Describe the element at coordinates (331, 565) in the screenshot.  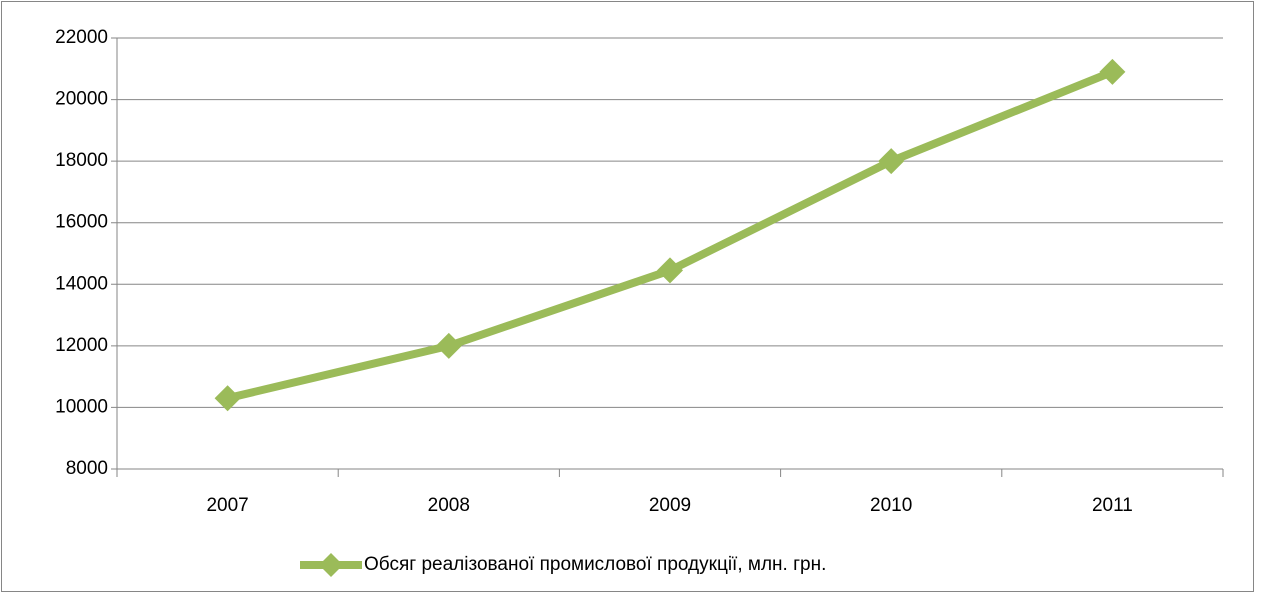
I see `legend-marker` at that location.